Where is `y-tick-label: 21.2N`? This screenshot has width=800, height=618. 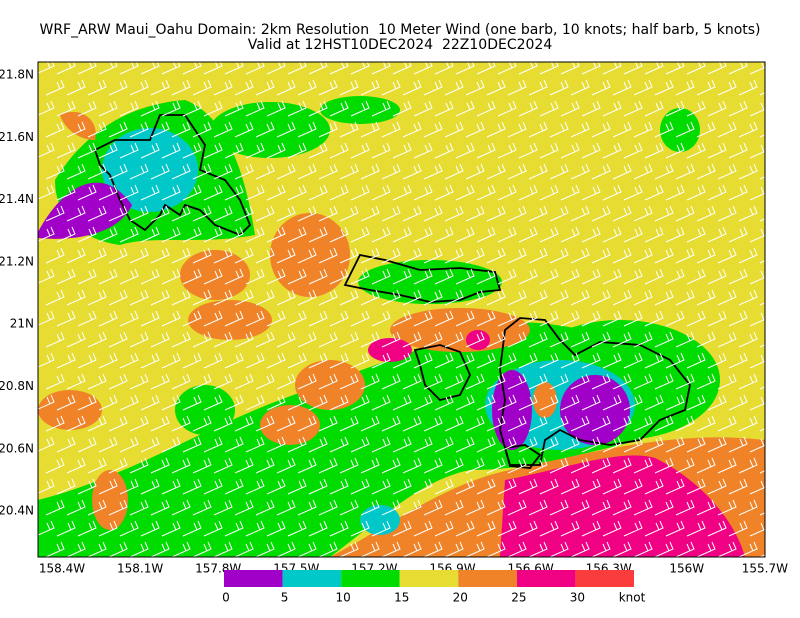
y-tick-label: 21.2N is located at coordinates (17, 261).